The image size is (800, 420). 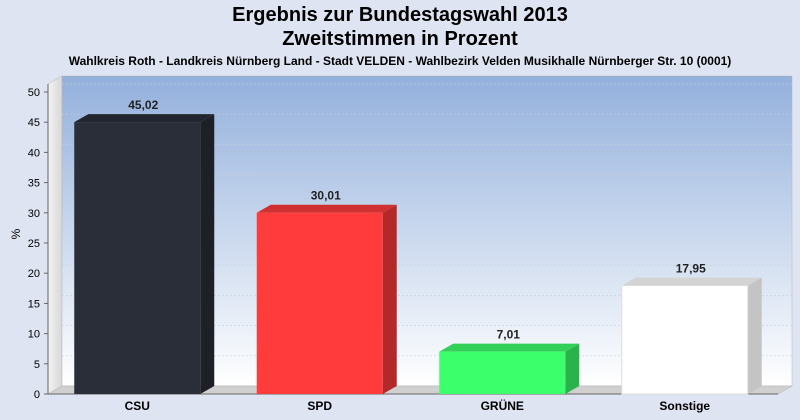 I want to click on bar-csu, so click(x=144, y=254).